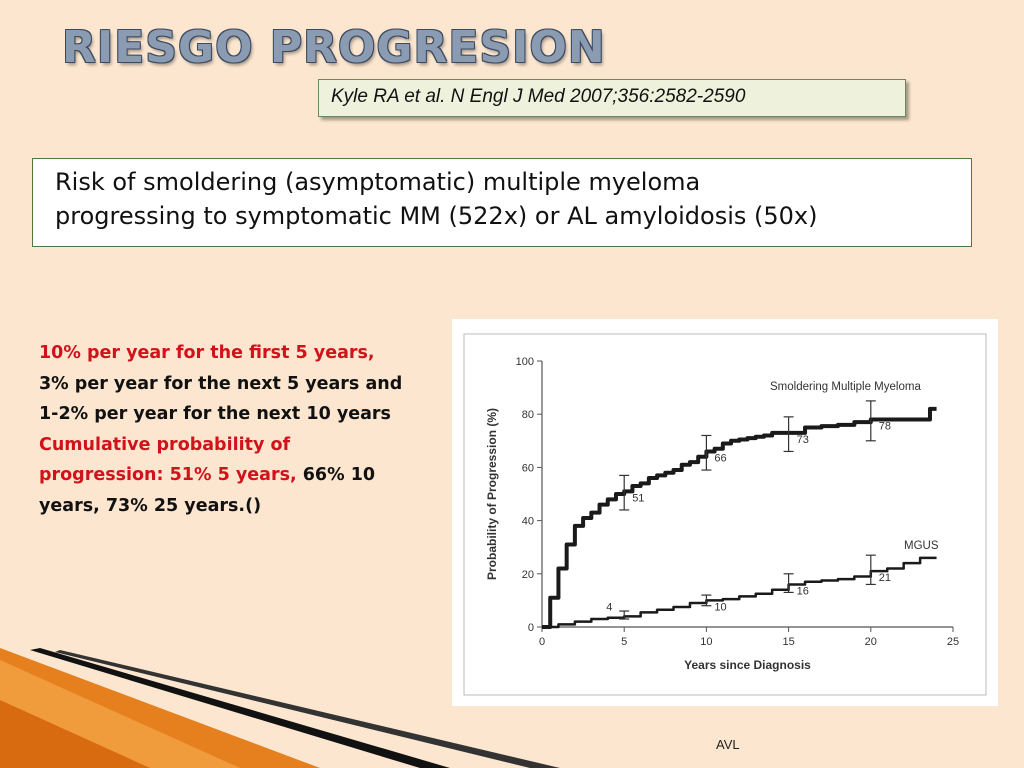  I want to click on data-point-label: 16, so click(803, 591).